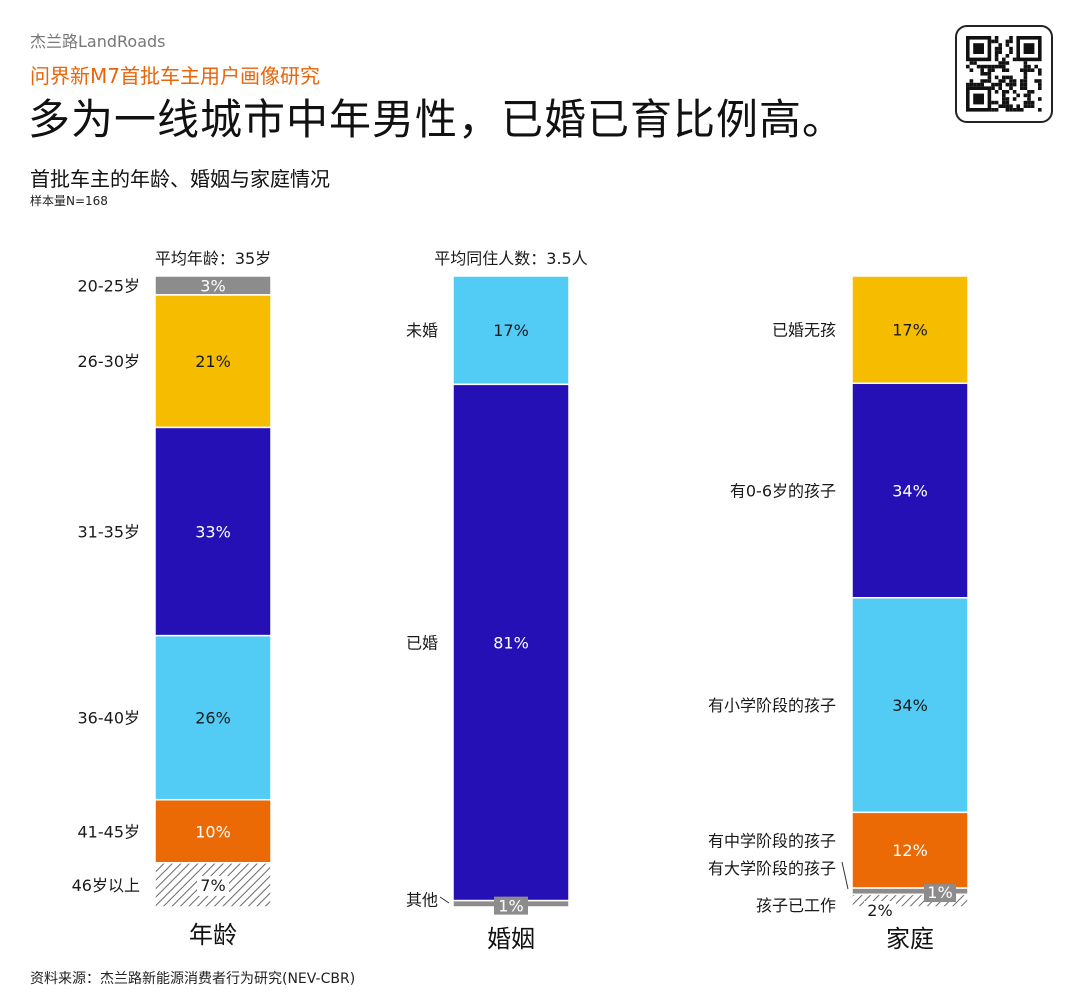  I want to click on headline: 多为一线城市中年男性，已婚已育比例高。, so click(437, 119).